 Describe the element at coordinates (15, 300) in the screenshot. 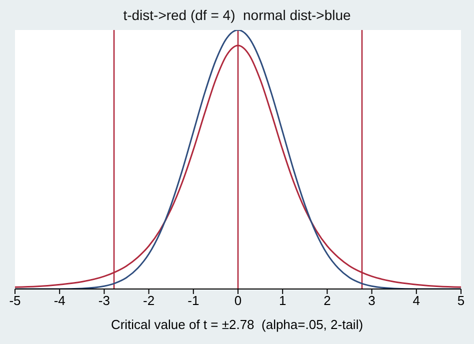

I see `x-tick-label: -5` at that location.